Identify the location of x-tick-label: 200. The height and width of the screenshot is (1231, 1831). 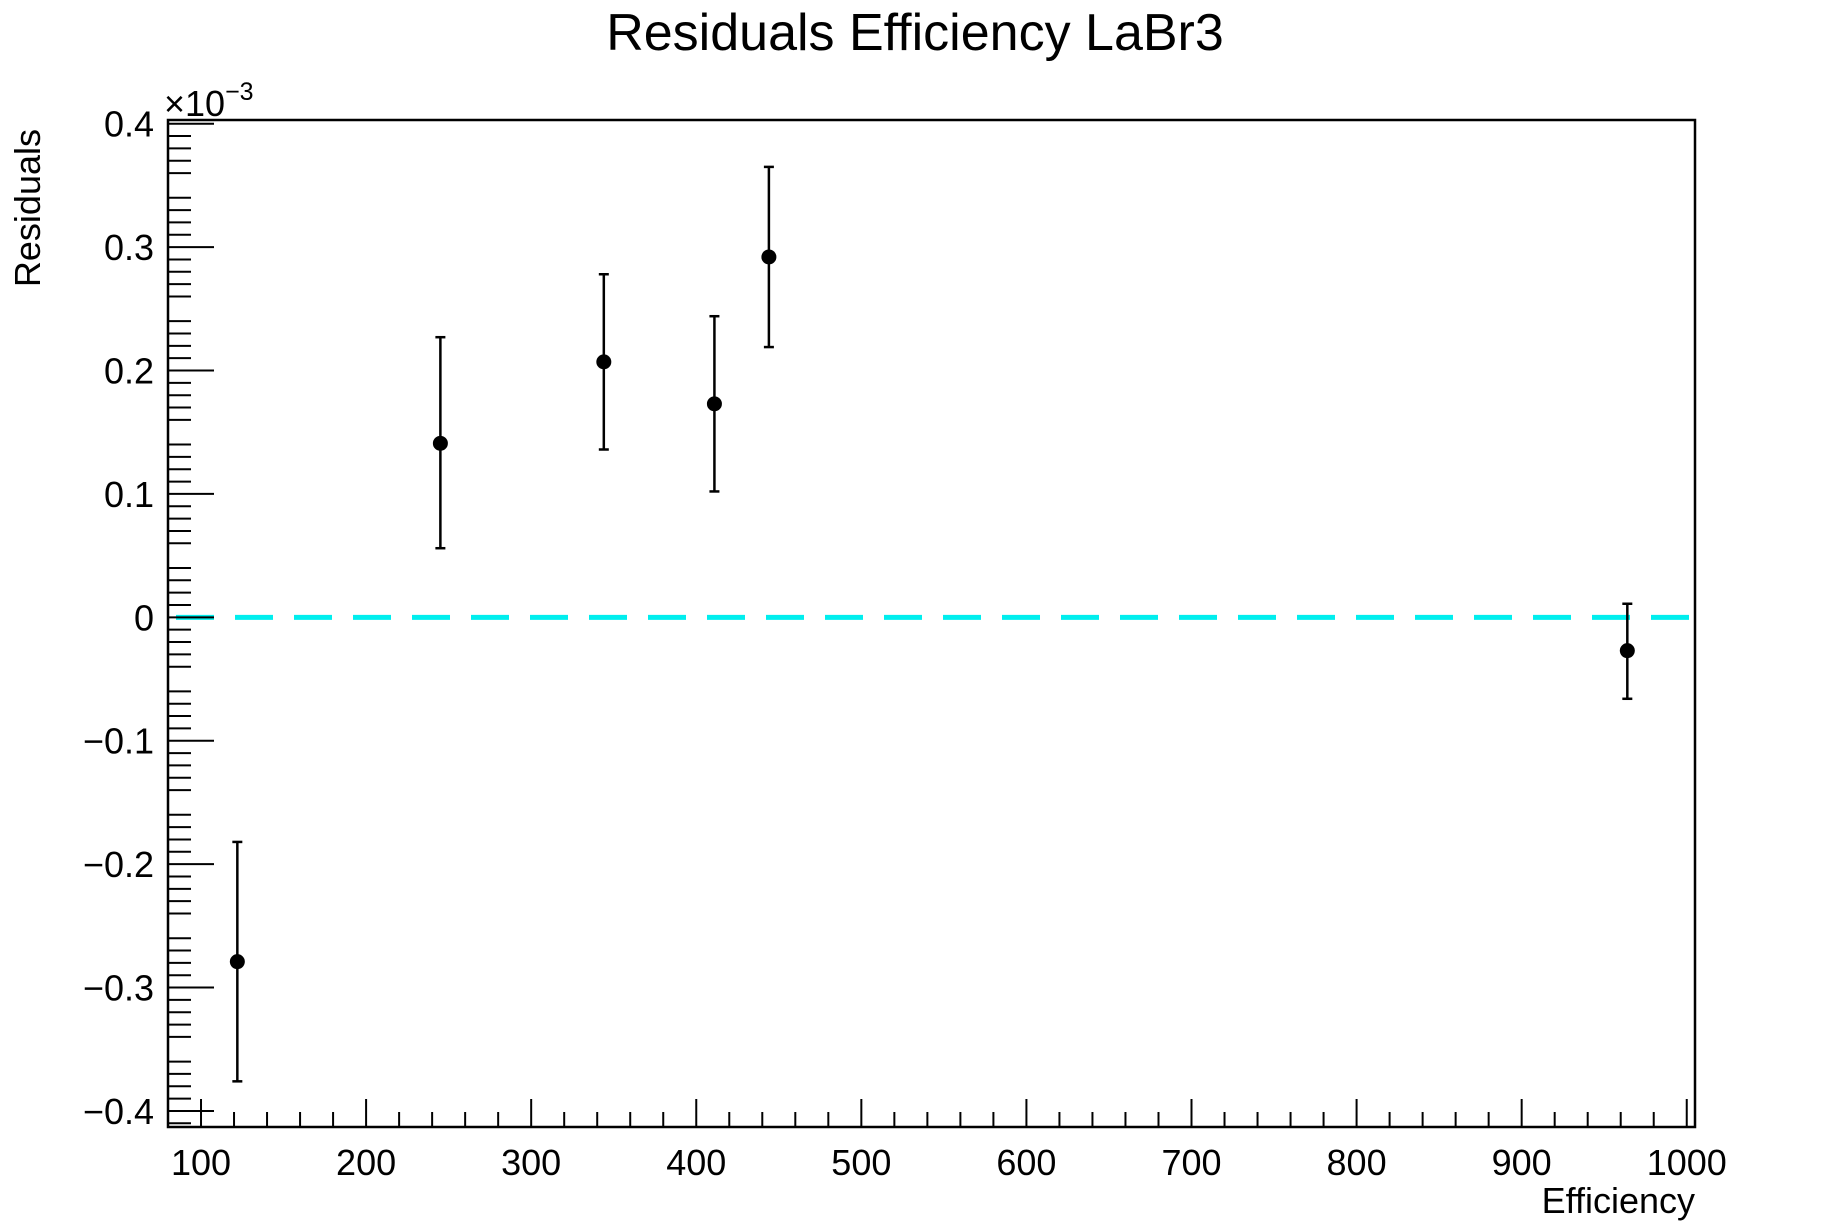
(366, 1162).